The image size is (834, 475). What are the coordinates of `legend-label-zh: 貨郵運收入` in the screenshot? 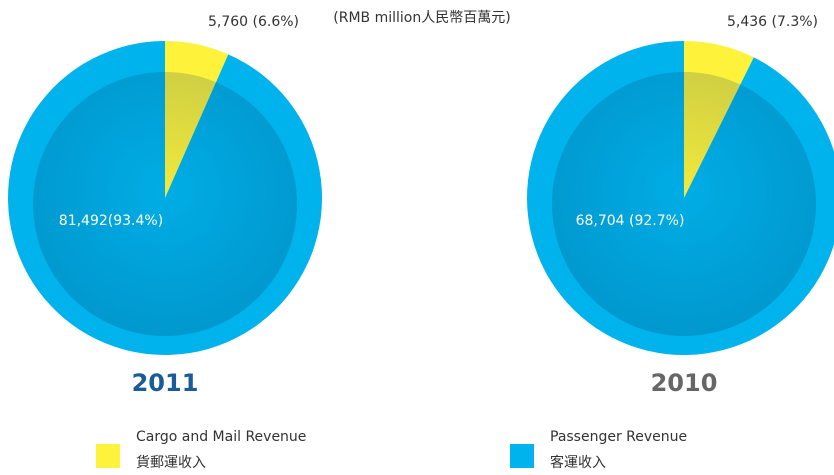 It's located at (171, 462).